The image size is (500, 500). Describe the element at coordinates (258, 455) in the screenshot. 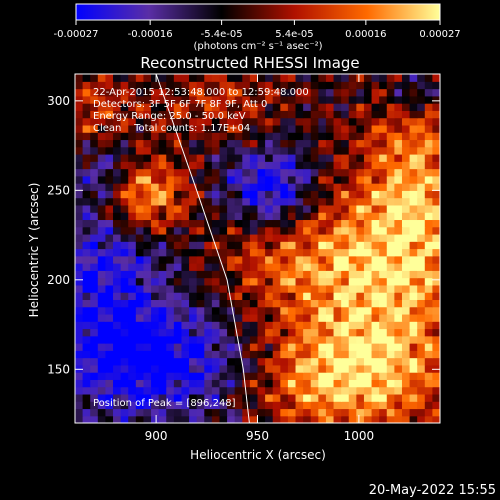

I see `x-axis-label: Heliocentric X (arcsec)` at that location.